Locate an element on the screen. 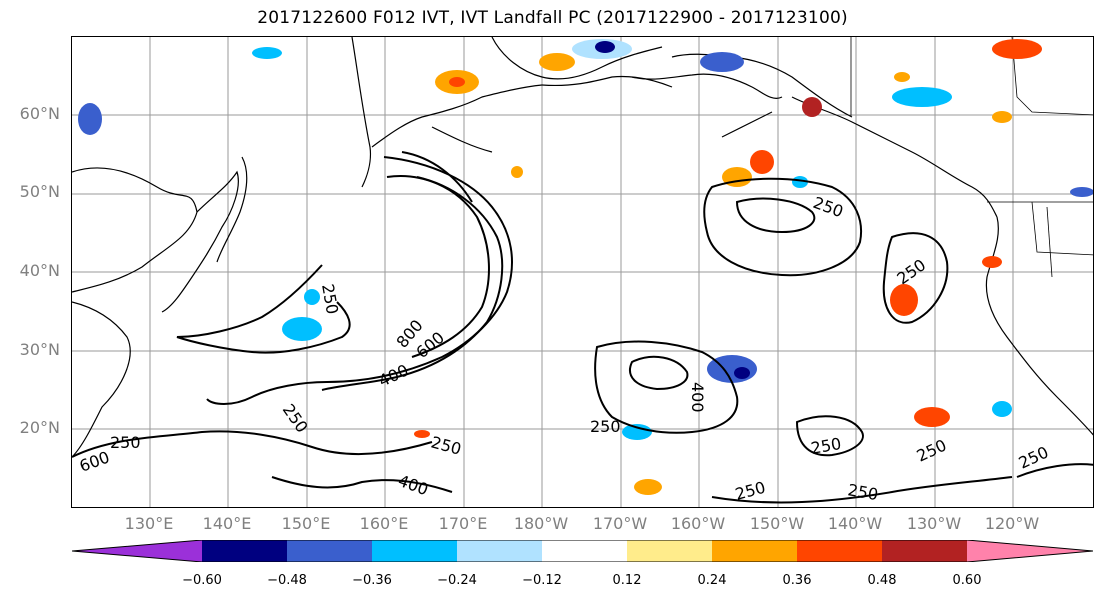 The image size is (1105, 601). lon-label-140e: 140°E is located at coordinates (227, 523).